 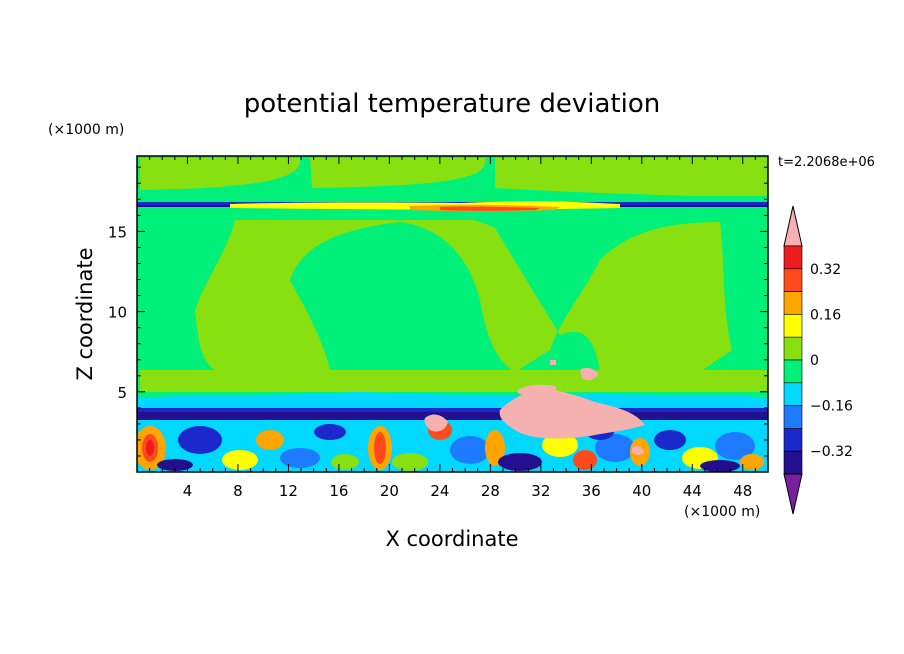 What do you see at coordinates (692, 491) in the screenshot?
I see `x-tick-label: 44` at bounding box center [692, 491].